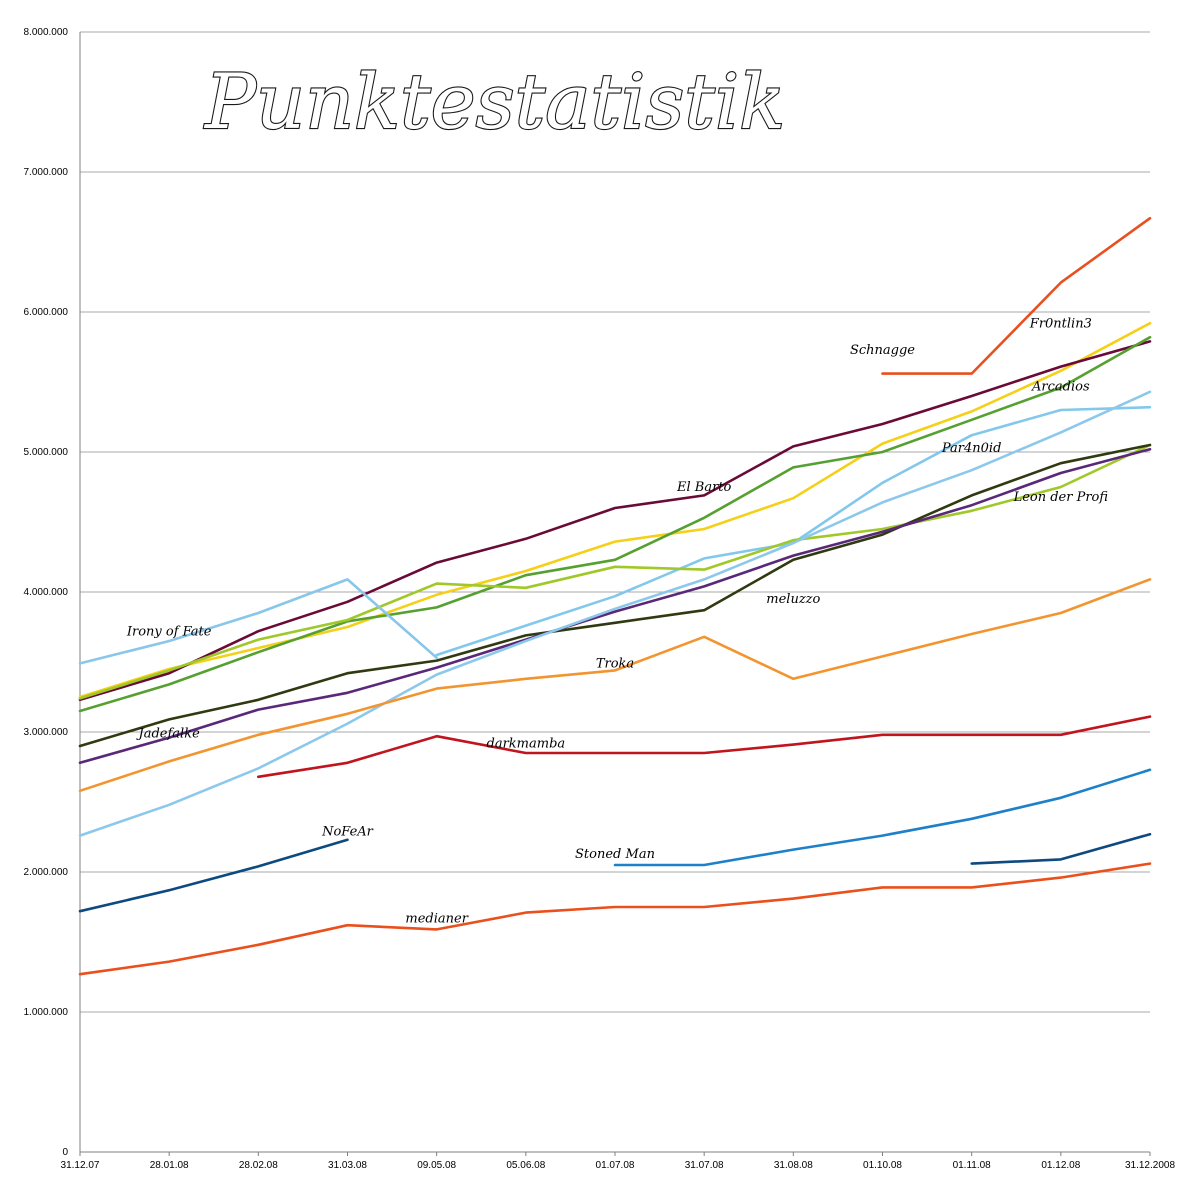 The width and height of the screenshot is (1200, 1200). Describe the element at coordinates (972, 1165) in the screenshot. I see `x-tick-label: 01.11.08` at that location.